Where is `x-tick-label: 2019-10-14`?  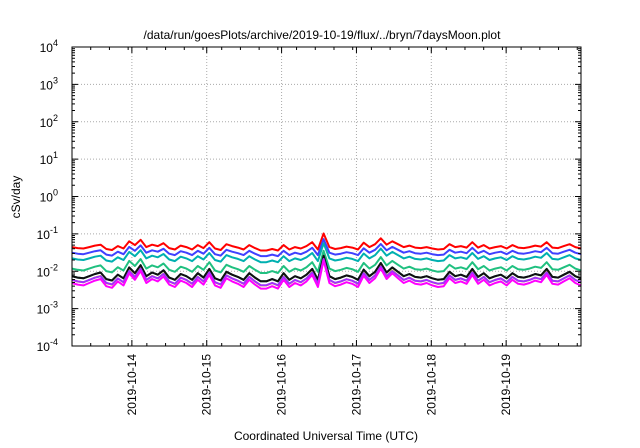 x-tick-label: 2019-10-14 is located at coordinates (132, 385).